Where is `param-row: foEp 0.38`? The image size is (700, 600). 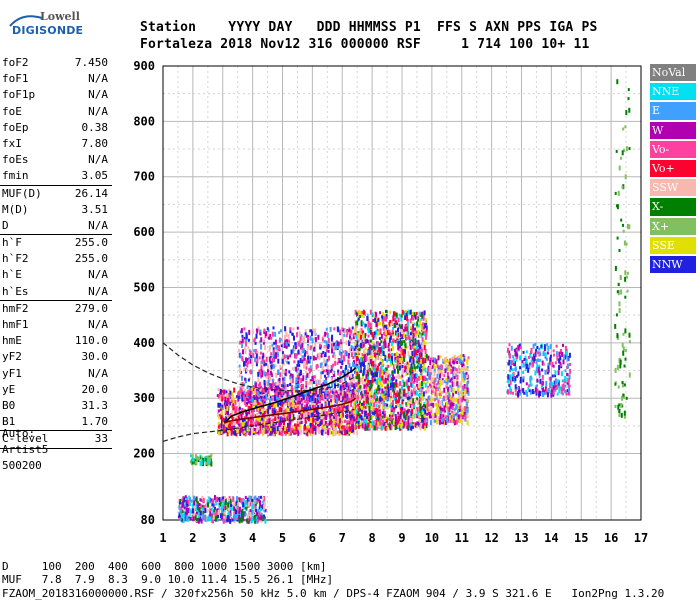
param-row: foEp 0.38 is located at coordinates (56, 128).